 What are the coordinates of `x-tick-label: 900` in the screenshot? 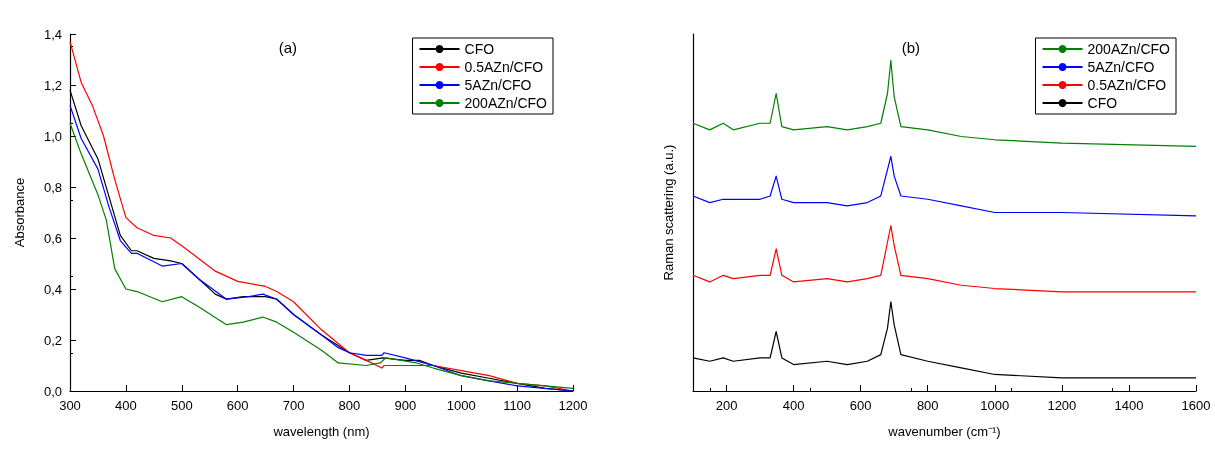 It's located at (405, 405).